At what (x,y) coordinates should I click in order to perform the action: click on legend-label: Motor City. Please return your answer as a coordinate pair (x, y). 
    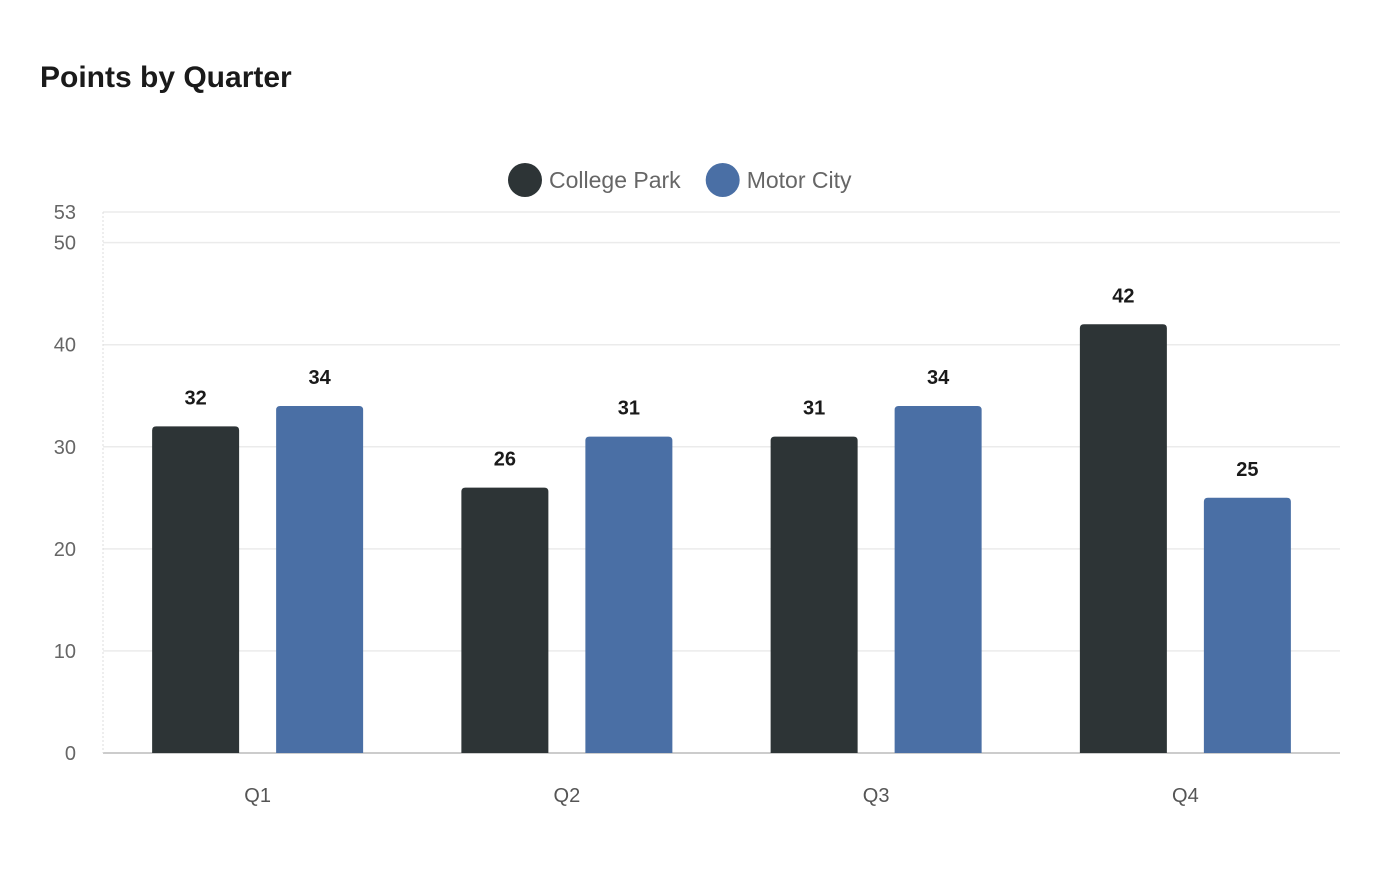
    Looking at the image, I should click on (799, 180).